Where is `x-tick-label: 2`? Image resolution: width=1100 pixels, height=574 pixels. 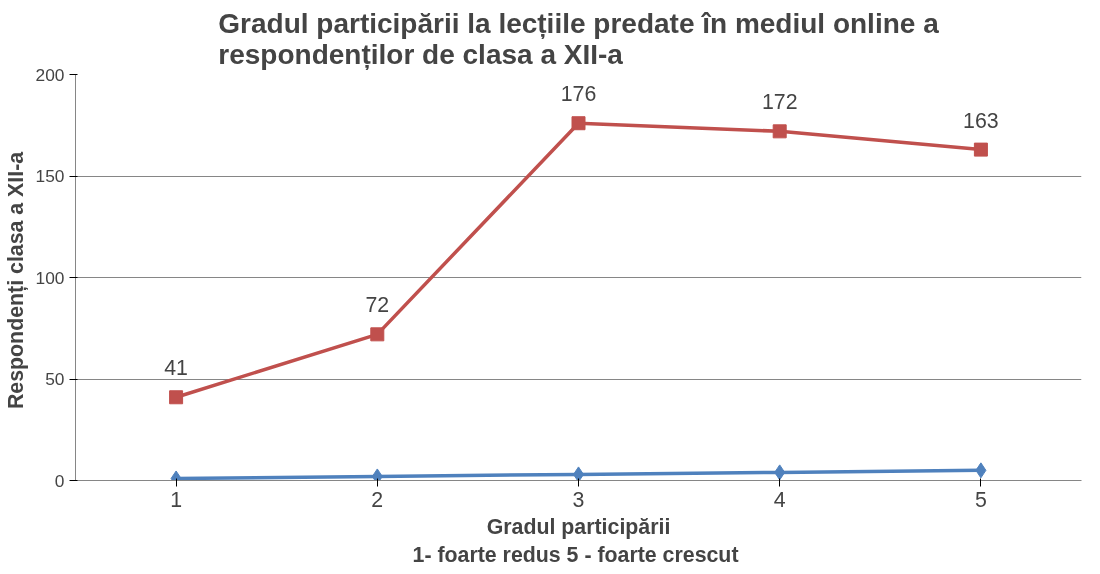 x-tick-label: 2 is located at coordinates (377, 499).